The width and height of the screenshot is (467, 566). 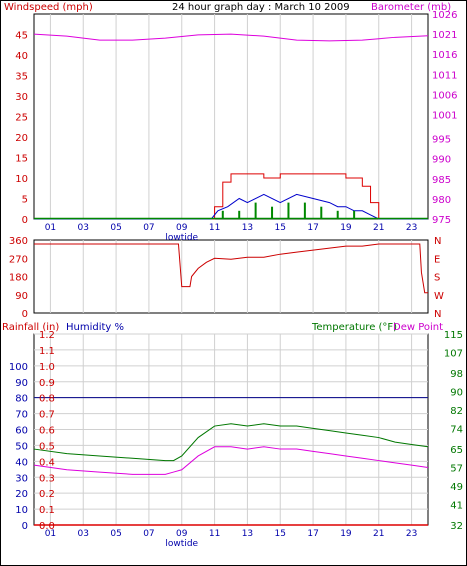 What do you see at coordinates (47, 462) in the screenshot?
I see `rainfall-tick-label: 0.4` at bounding box center [47, 462].